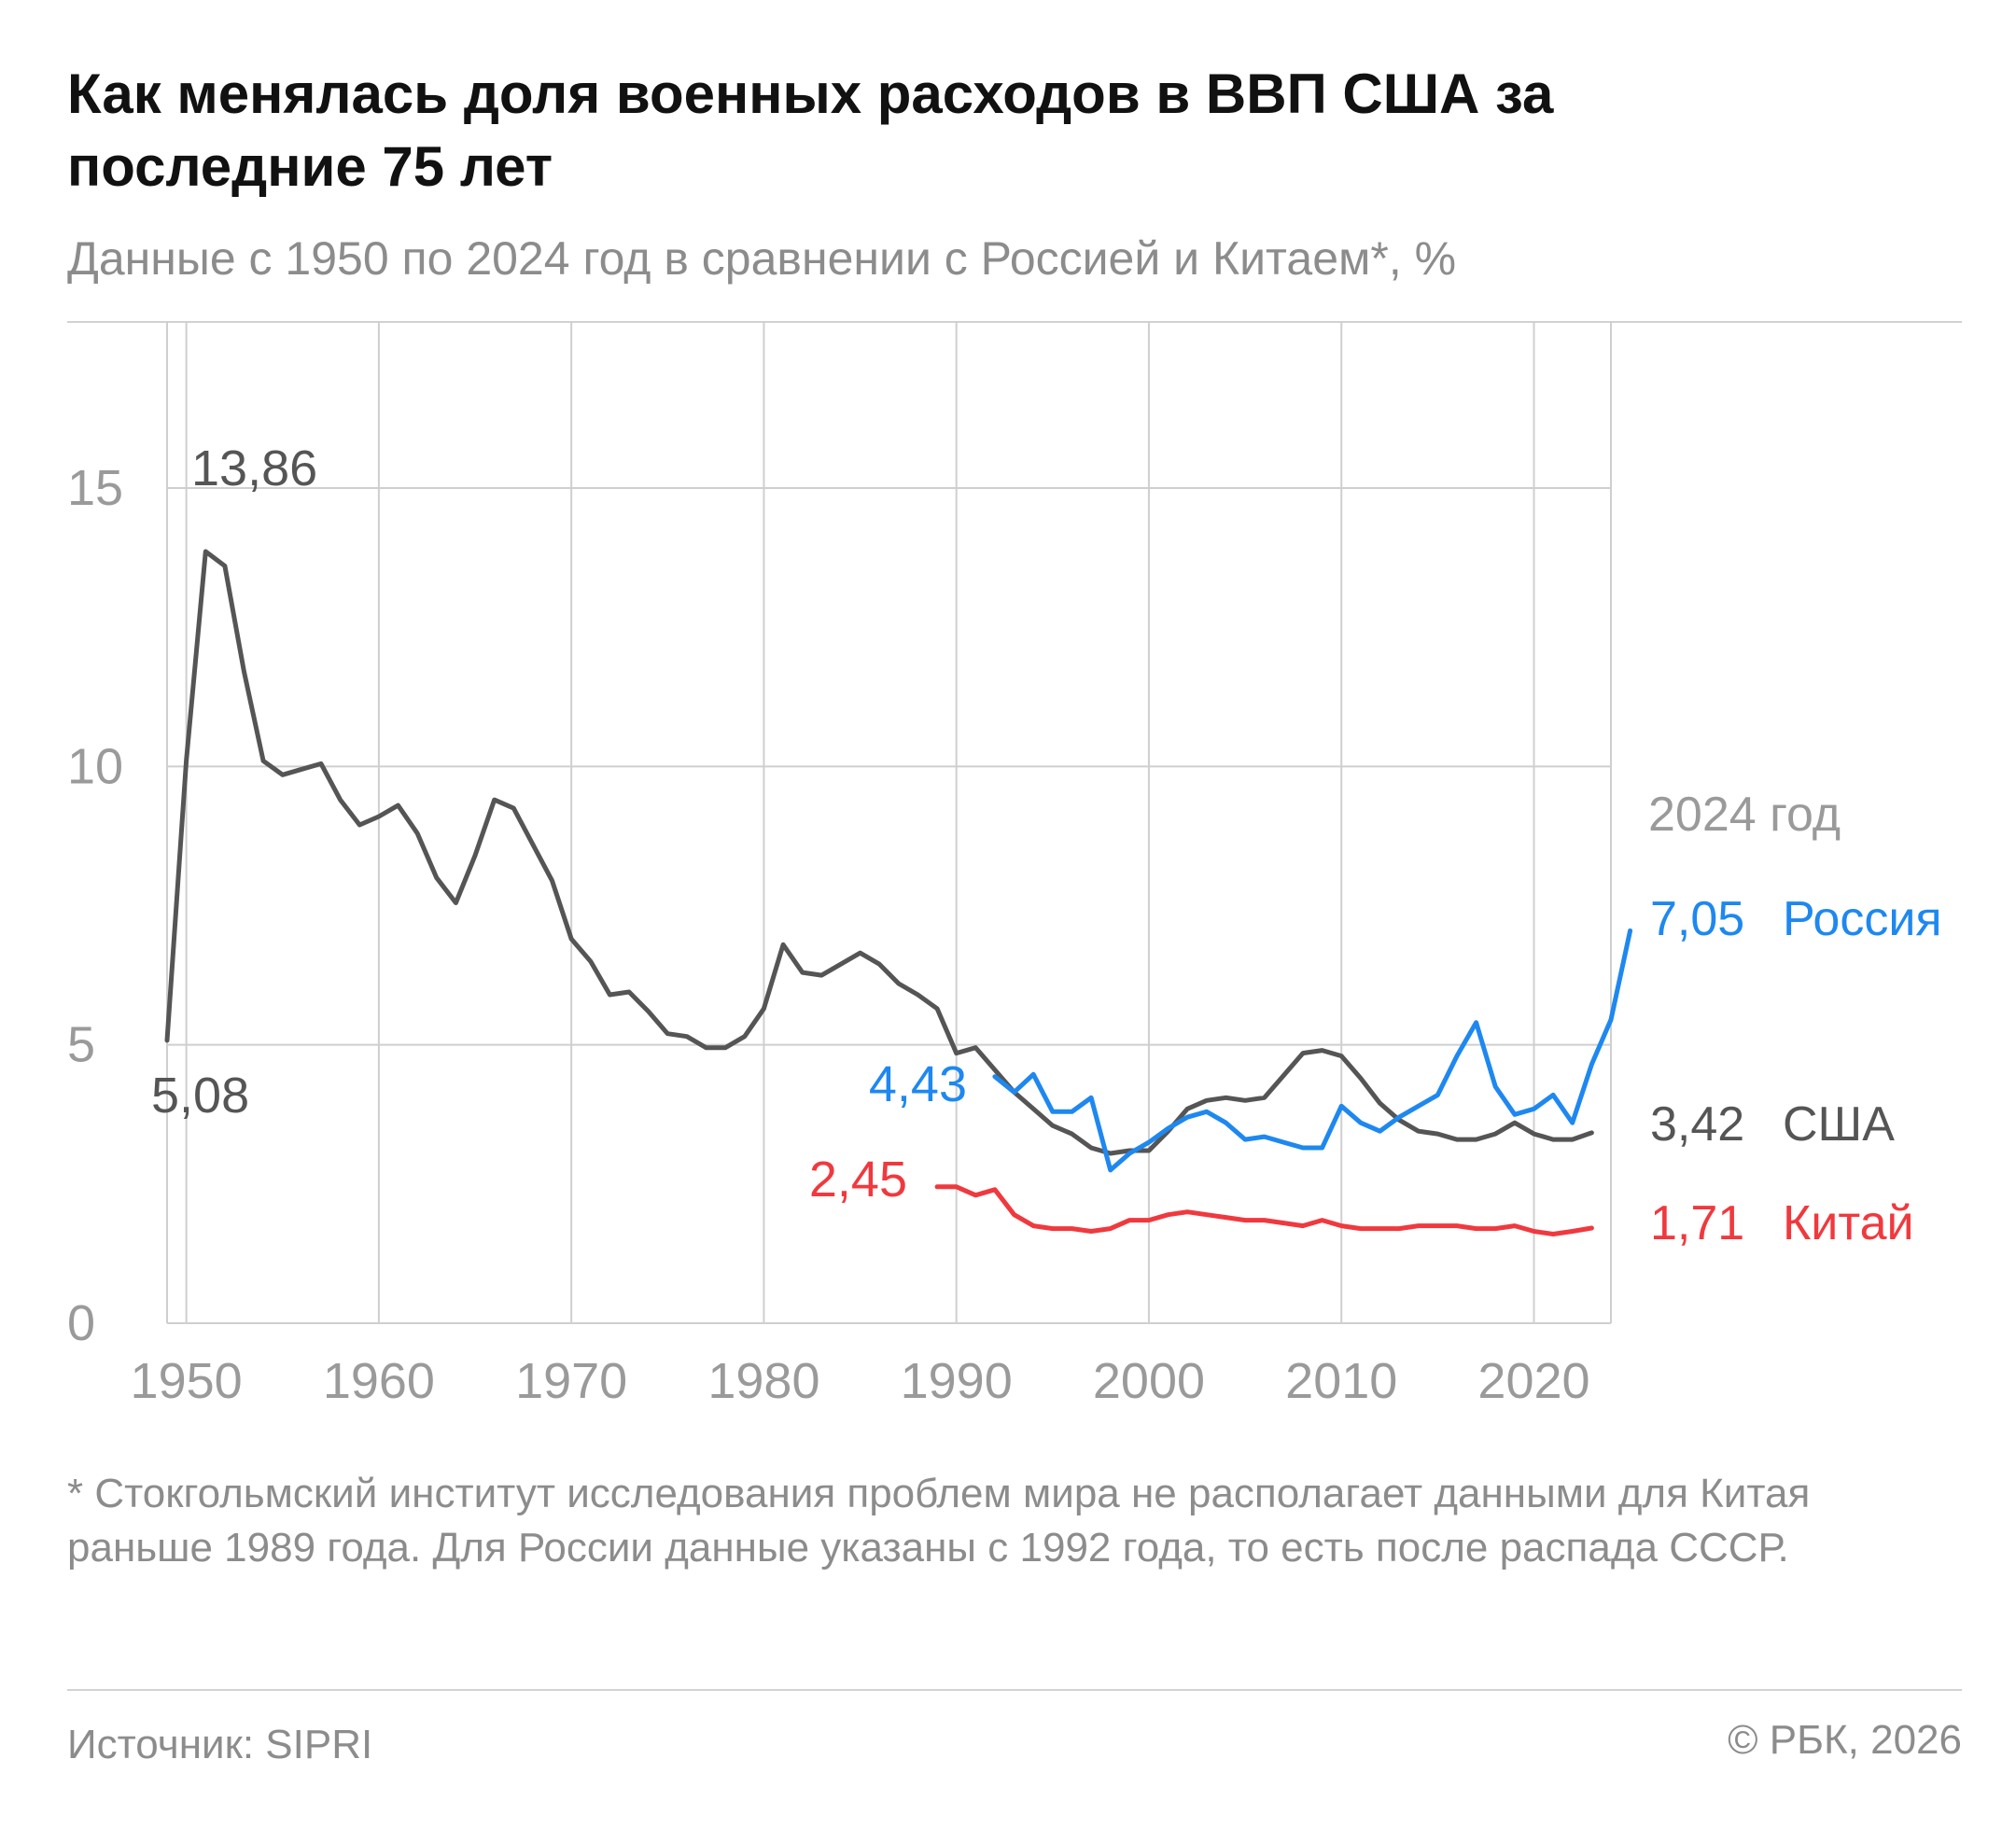 The image size is (2016, 1829). What do you see at coordinates (1744, 815) in the screenshot?
I see `legend-title: 2024 год` at bounding box center [1744, 815].